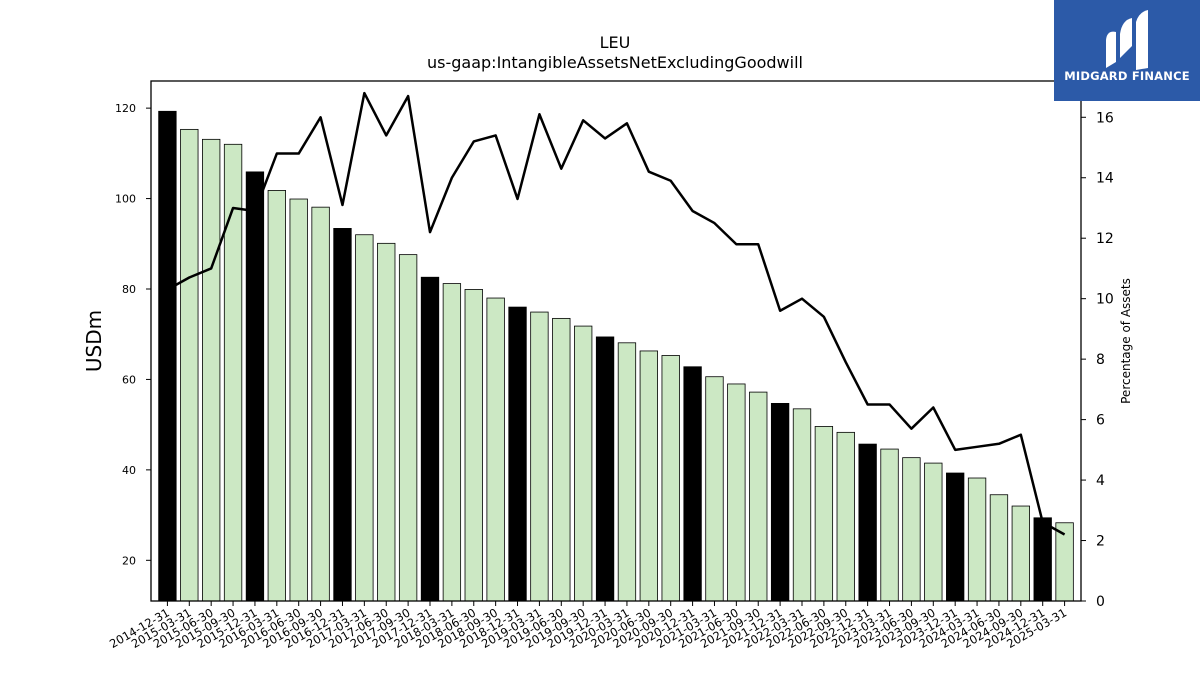 Image resolution: width=1200 pixels, height=675 pixels. Describe the element at coordinates (1105, 239) in the screenshot. I see `y2-tick-label: 12` at that location.